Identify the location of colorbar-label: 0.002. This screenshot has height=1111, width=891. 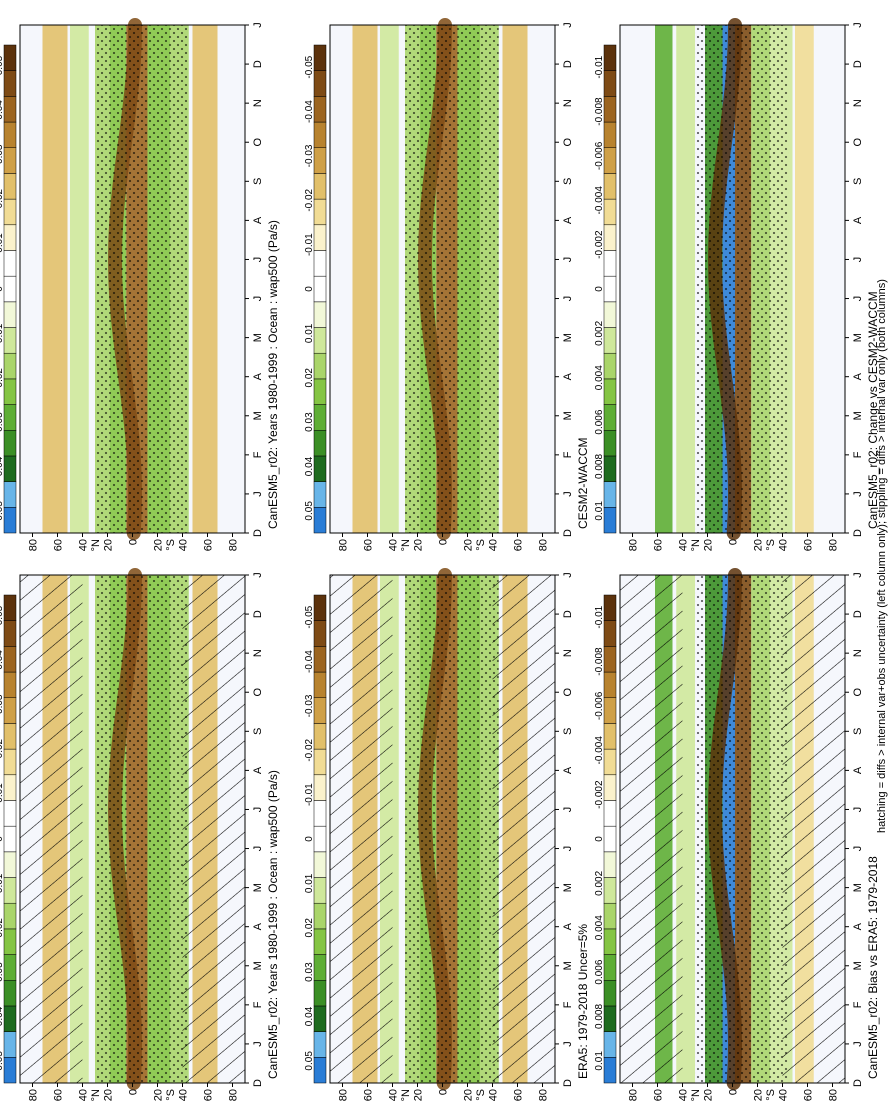
(599, 332).